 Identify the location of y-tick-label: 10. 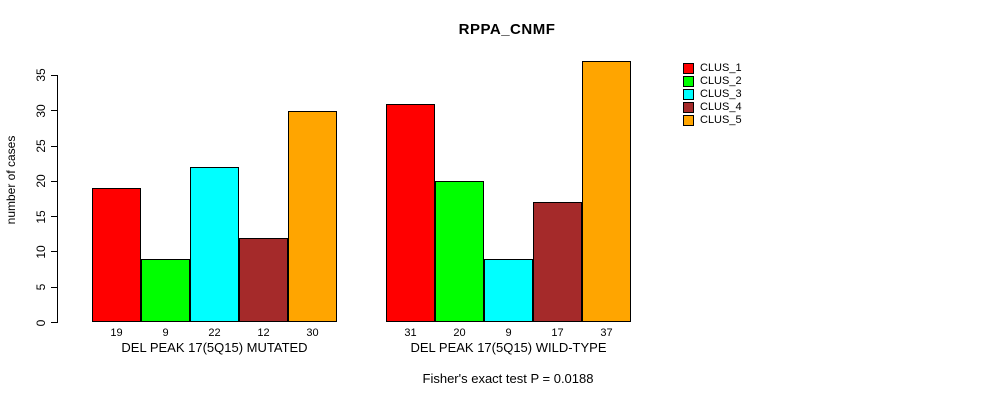
(41, 252).